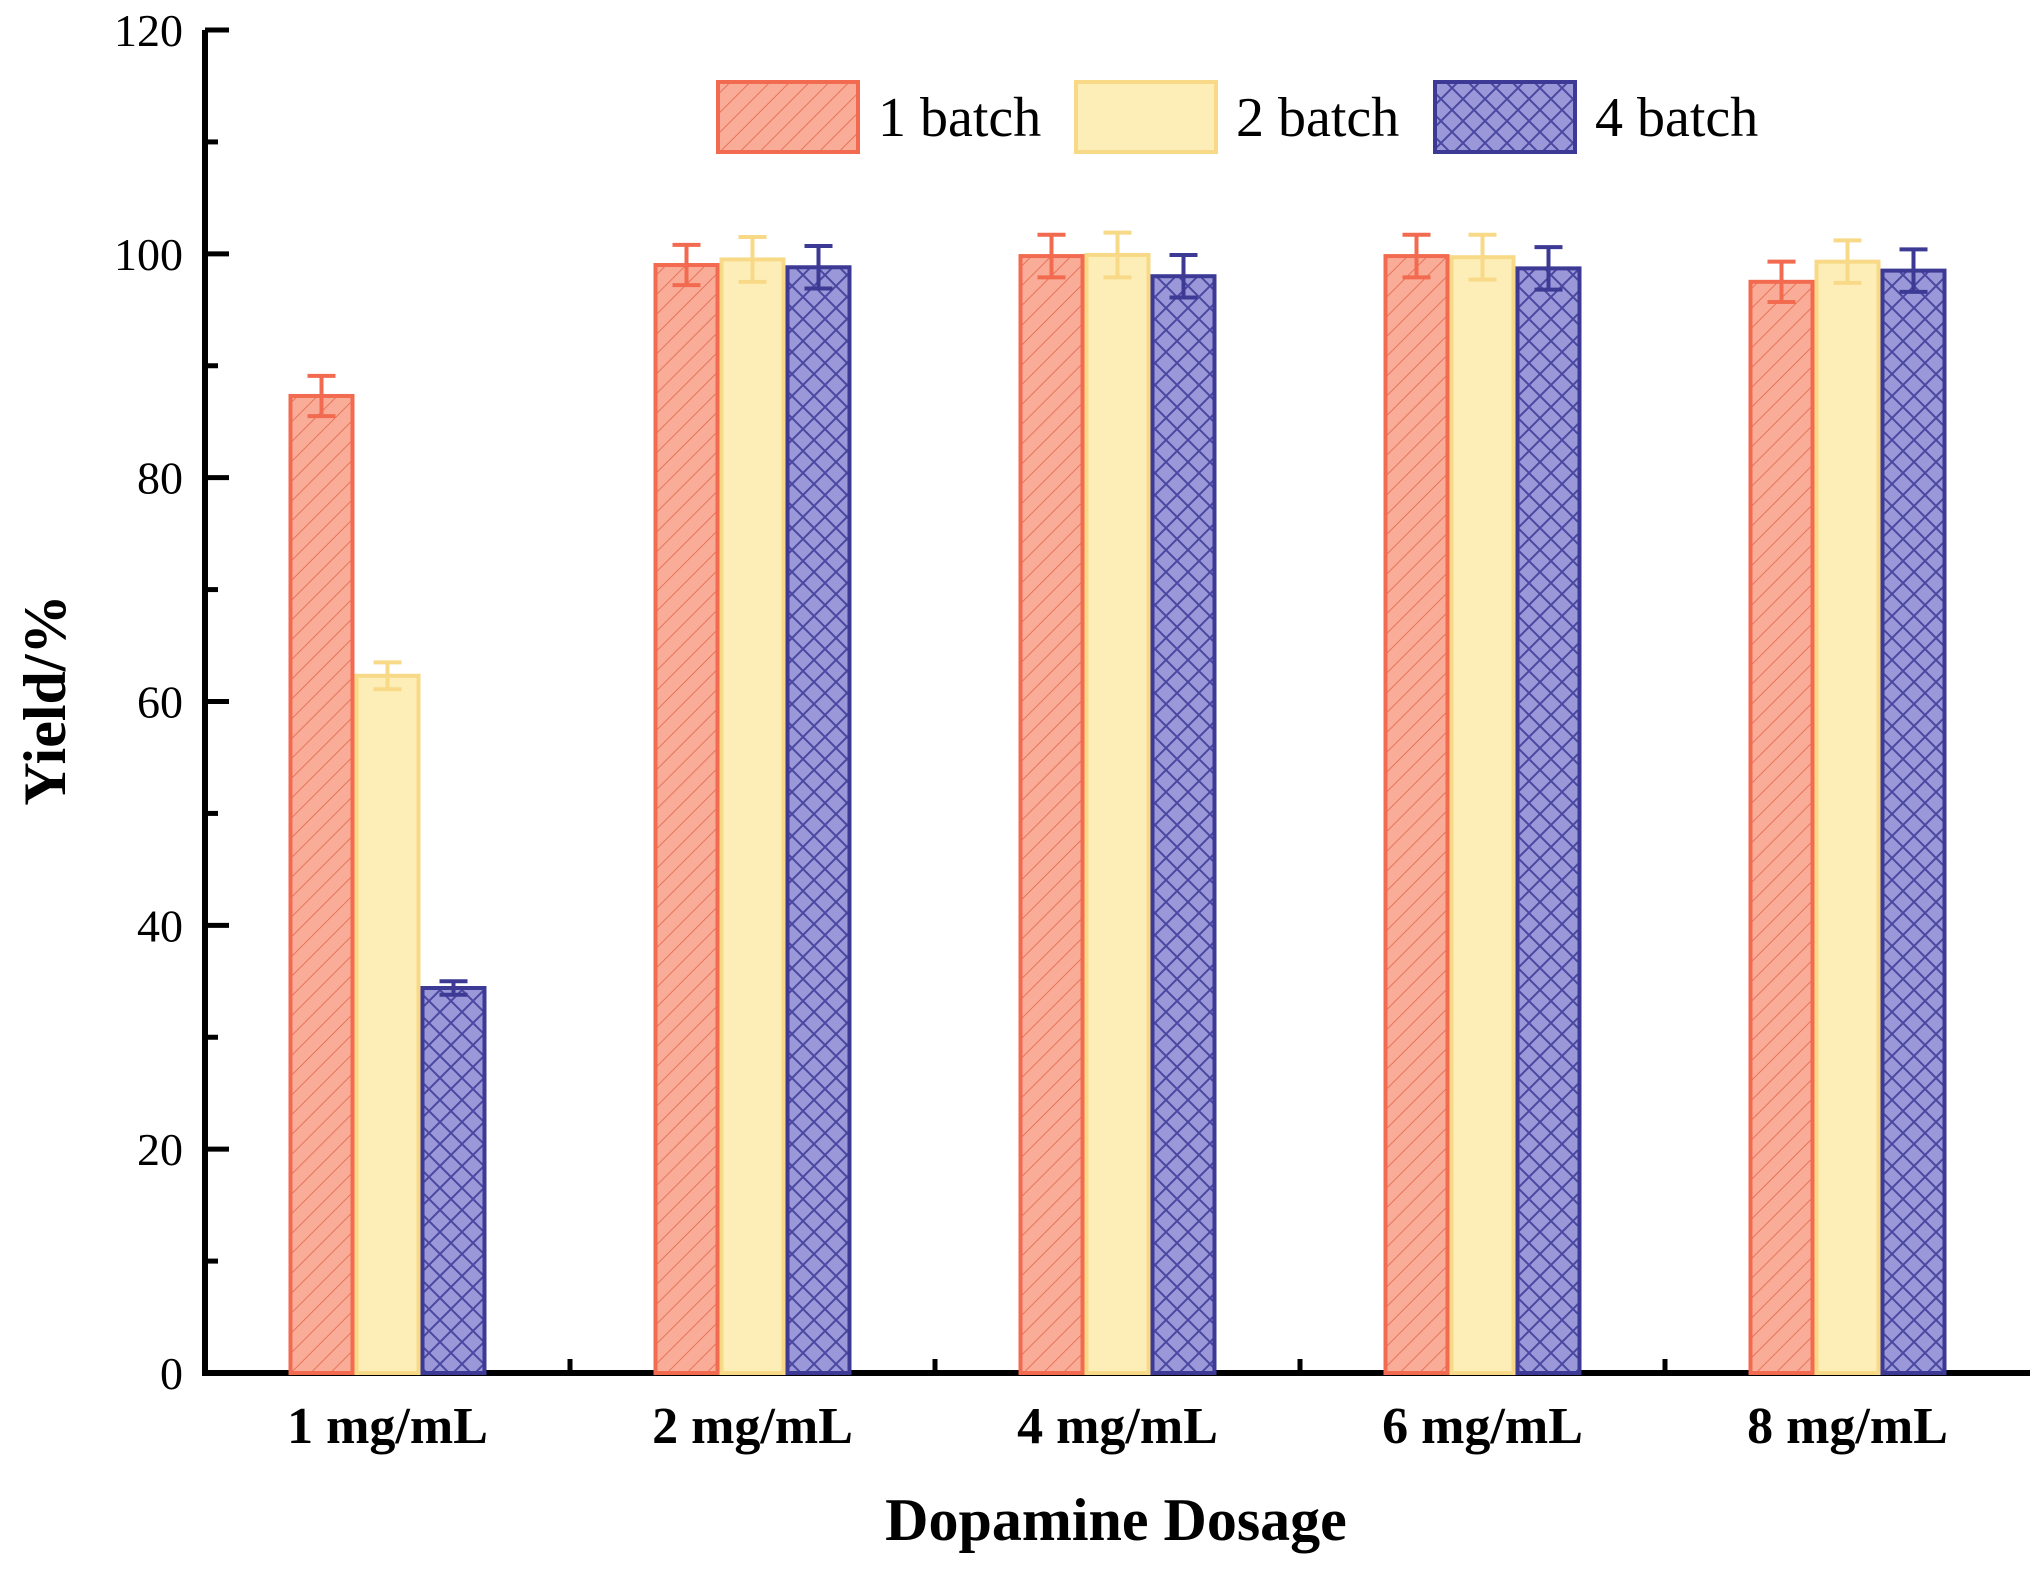 The image size is (2044, 1580). Describe the element at coordinates (387, 1426) in the screenshot. I see `x-tick-label: 1 mg/mL` at that location.